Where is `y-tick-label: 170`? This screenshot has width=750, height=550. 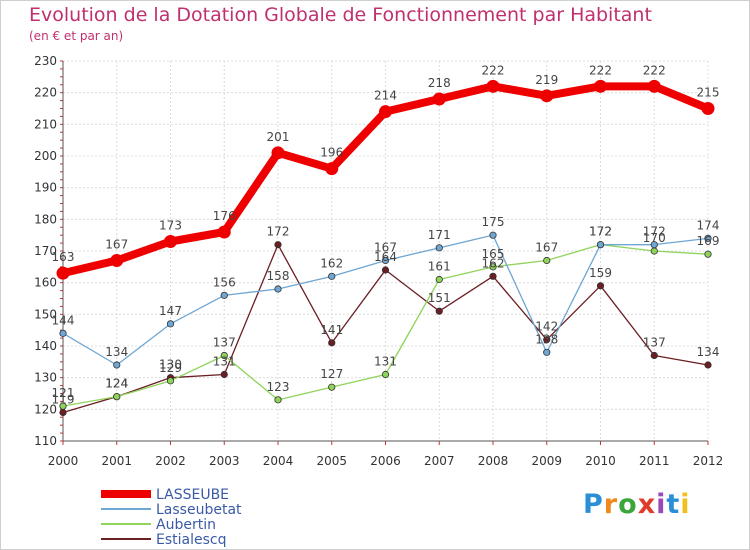
y-tick-label: 170 is located at coordinates (45, 251).